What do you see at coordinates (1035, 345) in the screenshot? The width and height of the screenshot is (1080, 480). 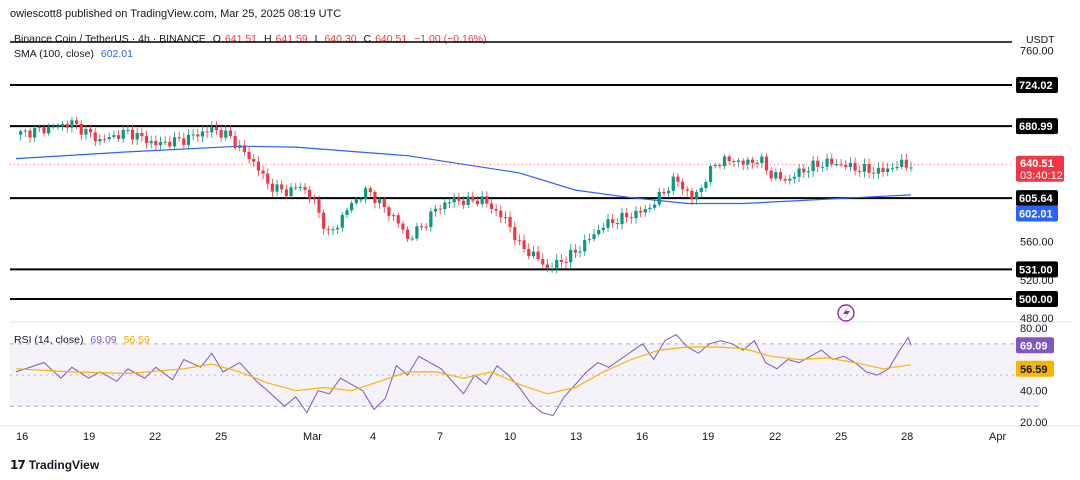 I see `rsi-value-box` at bounding box center [1035, 345].